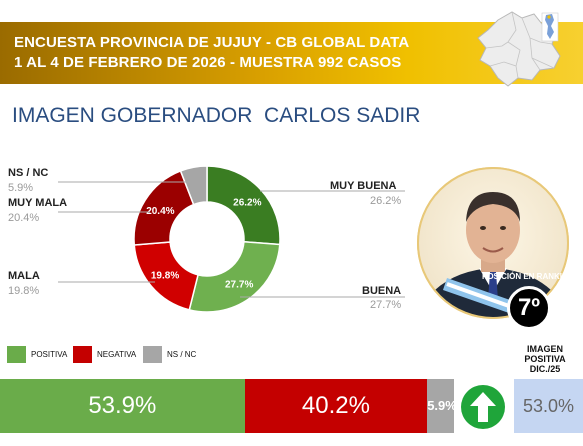 The width and height of the screenshot is (583, 446). I want to click on up-arrow-icon, so click(483, 407).